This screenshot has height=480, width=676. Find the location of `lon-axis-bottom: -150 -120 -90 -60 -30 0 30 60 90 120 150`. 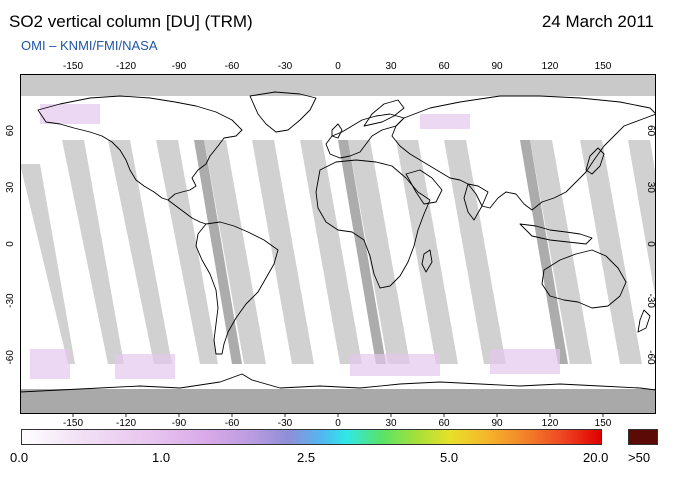

lon-axis-bottom: -150 -120 -90 -60 -30 0 30 60 90 120 150 is located at coordinates (337, 421).